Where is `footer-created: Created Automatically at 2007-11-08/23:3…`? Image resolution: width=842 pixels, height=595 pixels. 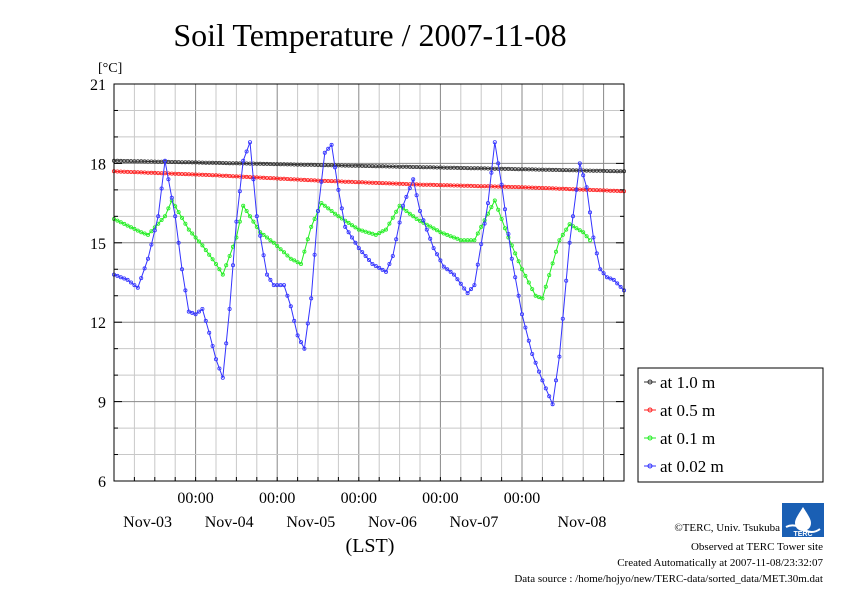 footer-created: Created Automatically at 2007-11-08/23:3… is located at coordinates (720, 563).